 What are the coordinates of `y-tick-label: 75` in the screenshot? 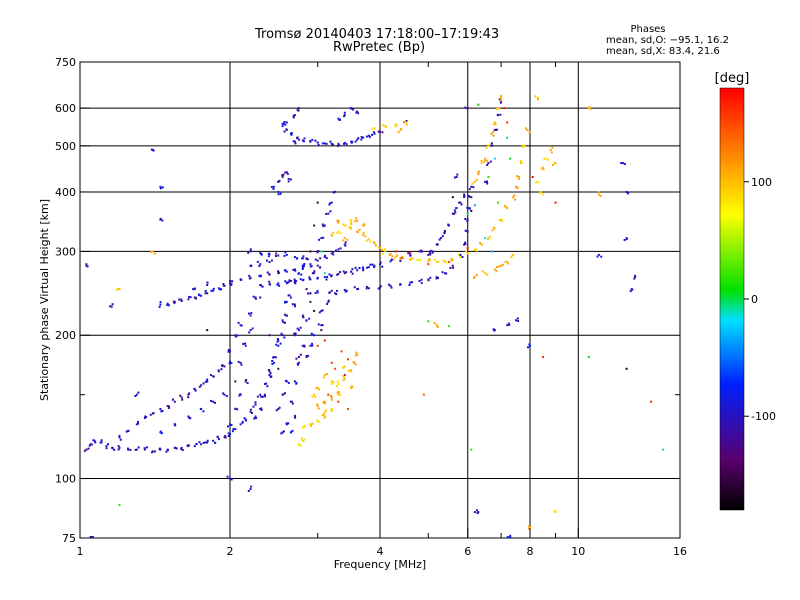 It's located at (69, 538).